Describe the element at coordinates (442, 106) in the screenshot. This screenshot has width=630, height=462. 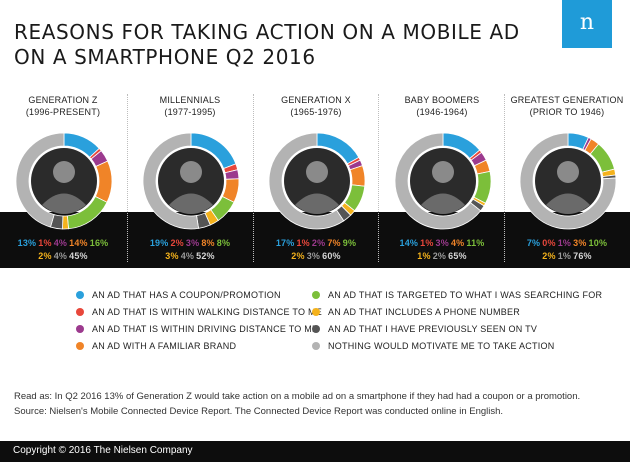
I see `generation-label: BABY BOOMERS (1946-1964)` at that location.